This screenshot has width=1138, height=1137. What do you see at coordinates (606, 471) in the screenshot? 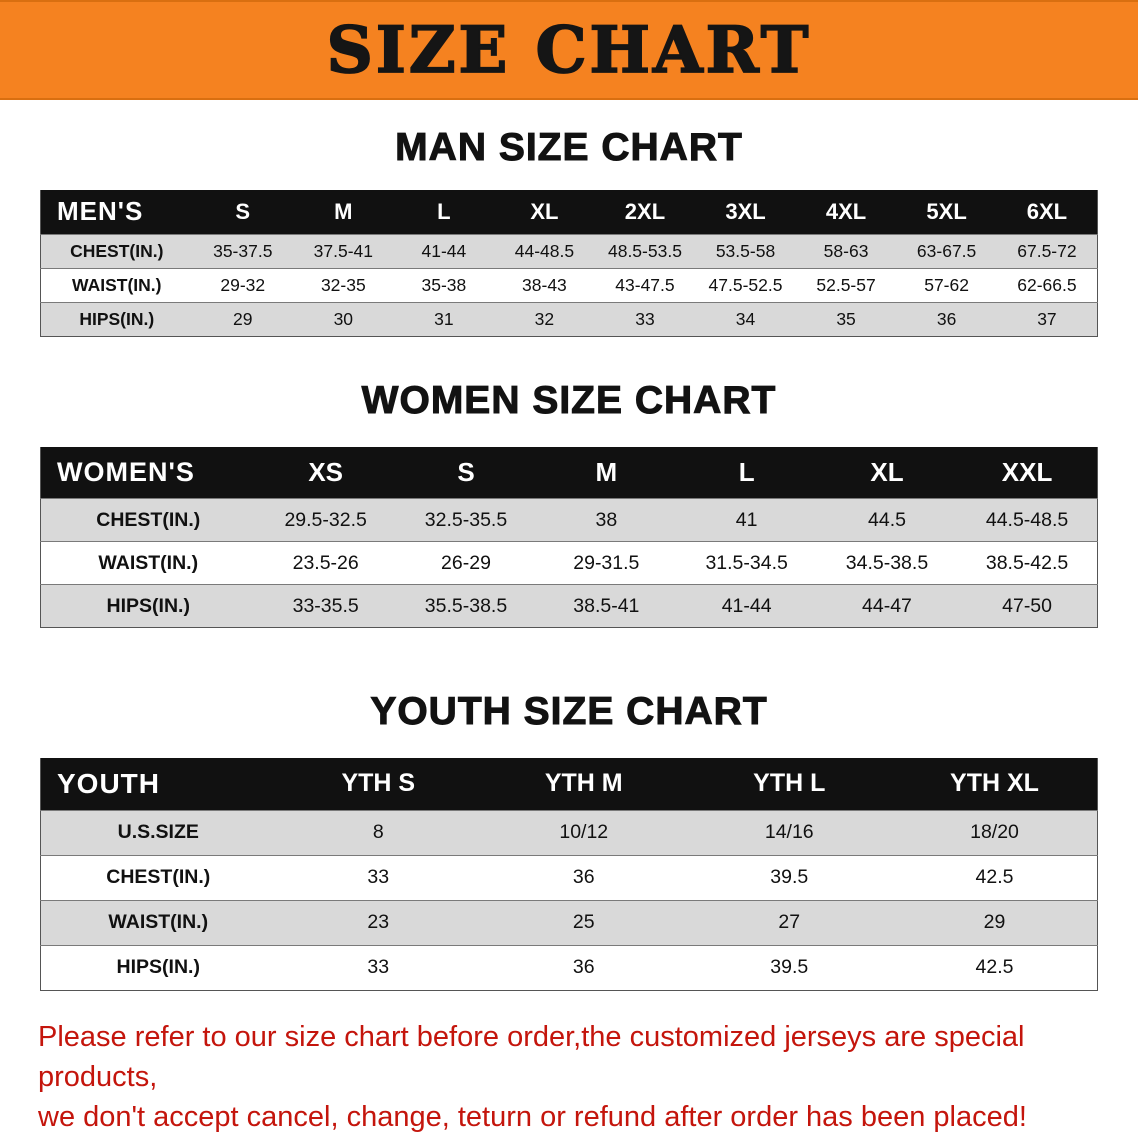
I see `size-column-header: M` at bounding box center [606, 471].